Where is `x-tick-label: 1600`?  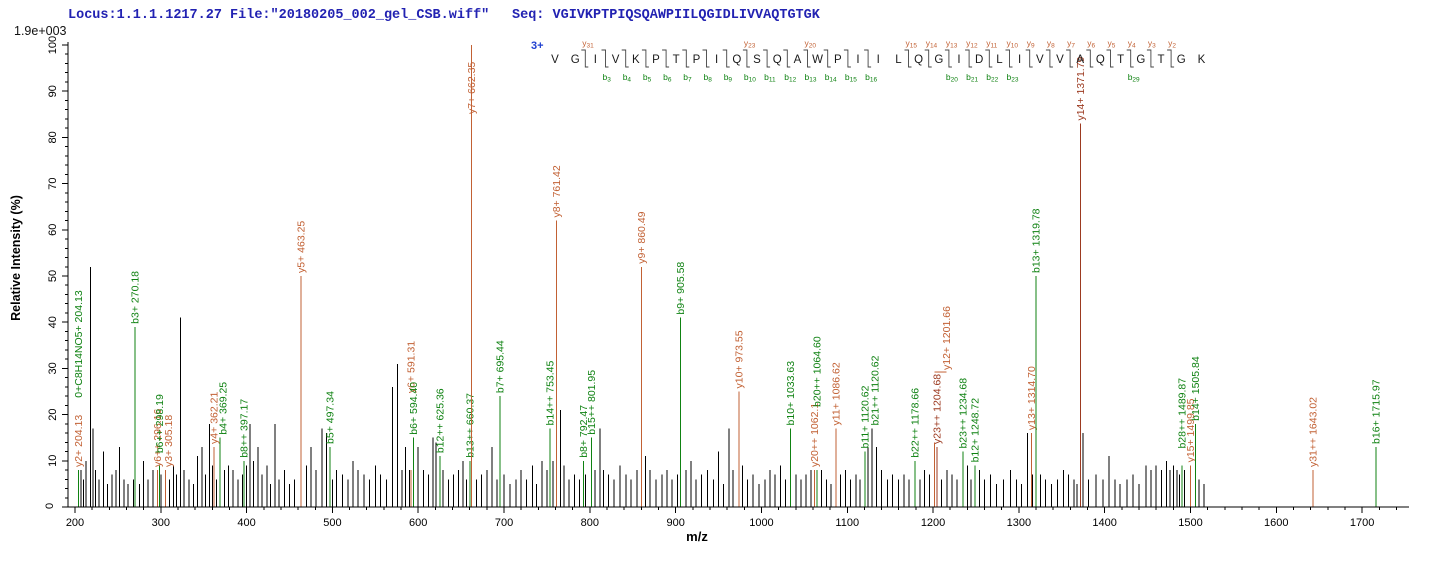 x-tick-label: 1600 is located at coordinates (1276, 523).